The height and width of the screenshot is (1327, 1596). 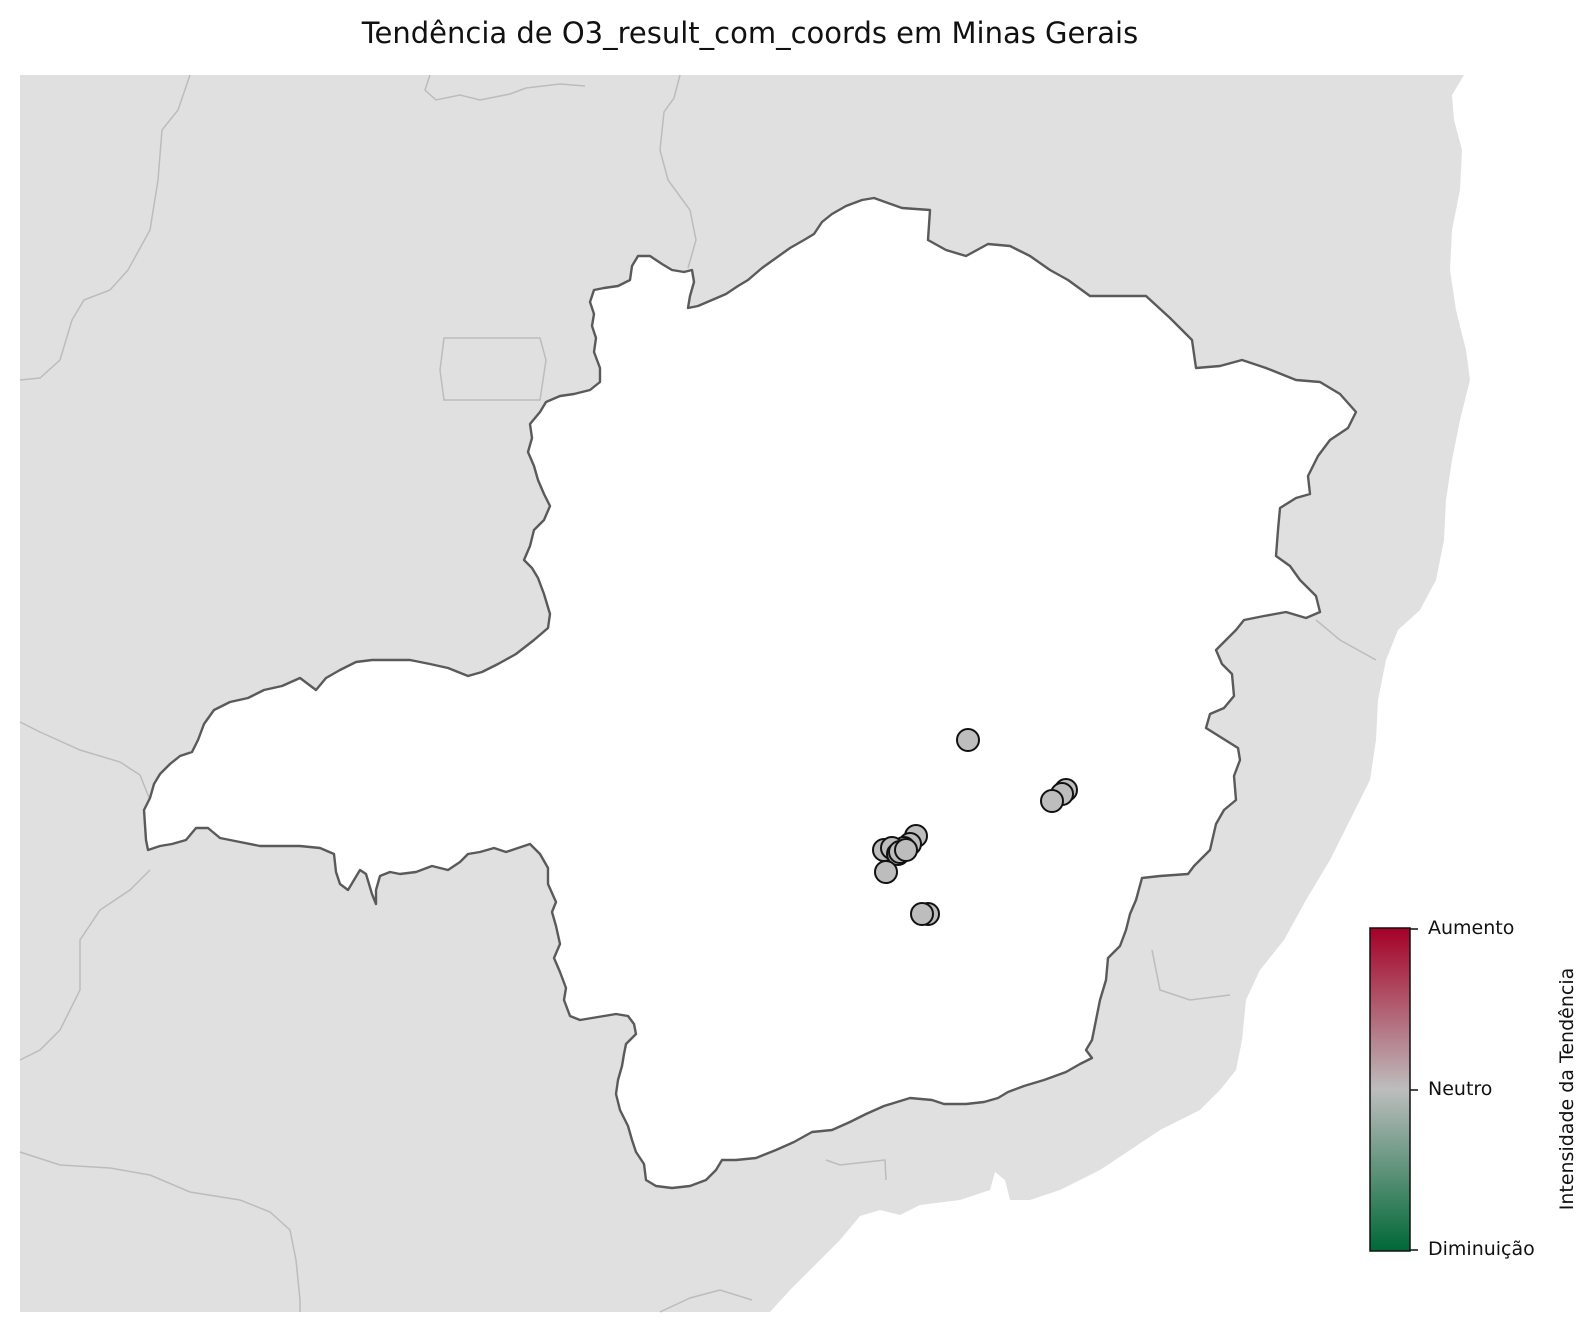 What do you see at coordinates (1390, 1089) in the screenshot?
I see `colorbar-gradient` at bounding box center [1390, 1089].